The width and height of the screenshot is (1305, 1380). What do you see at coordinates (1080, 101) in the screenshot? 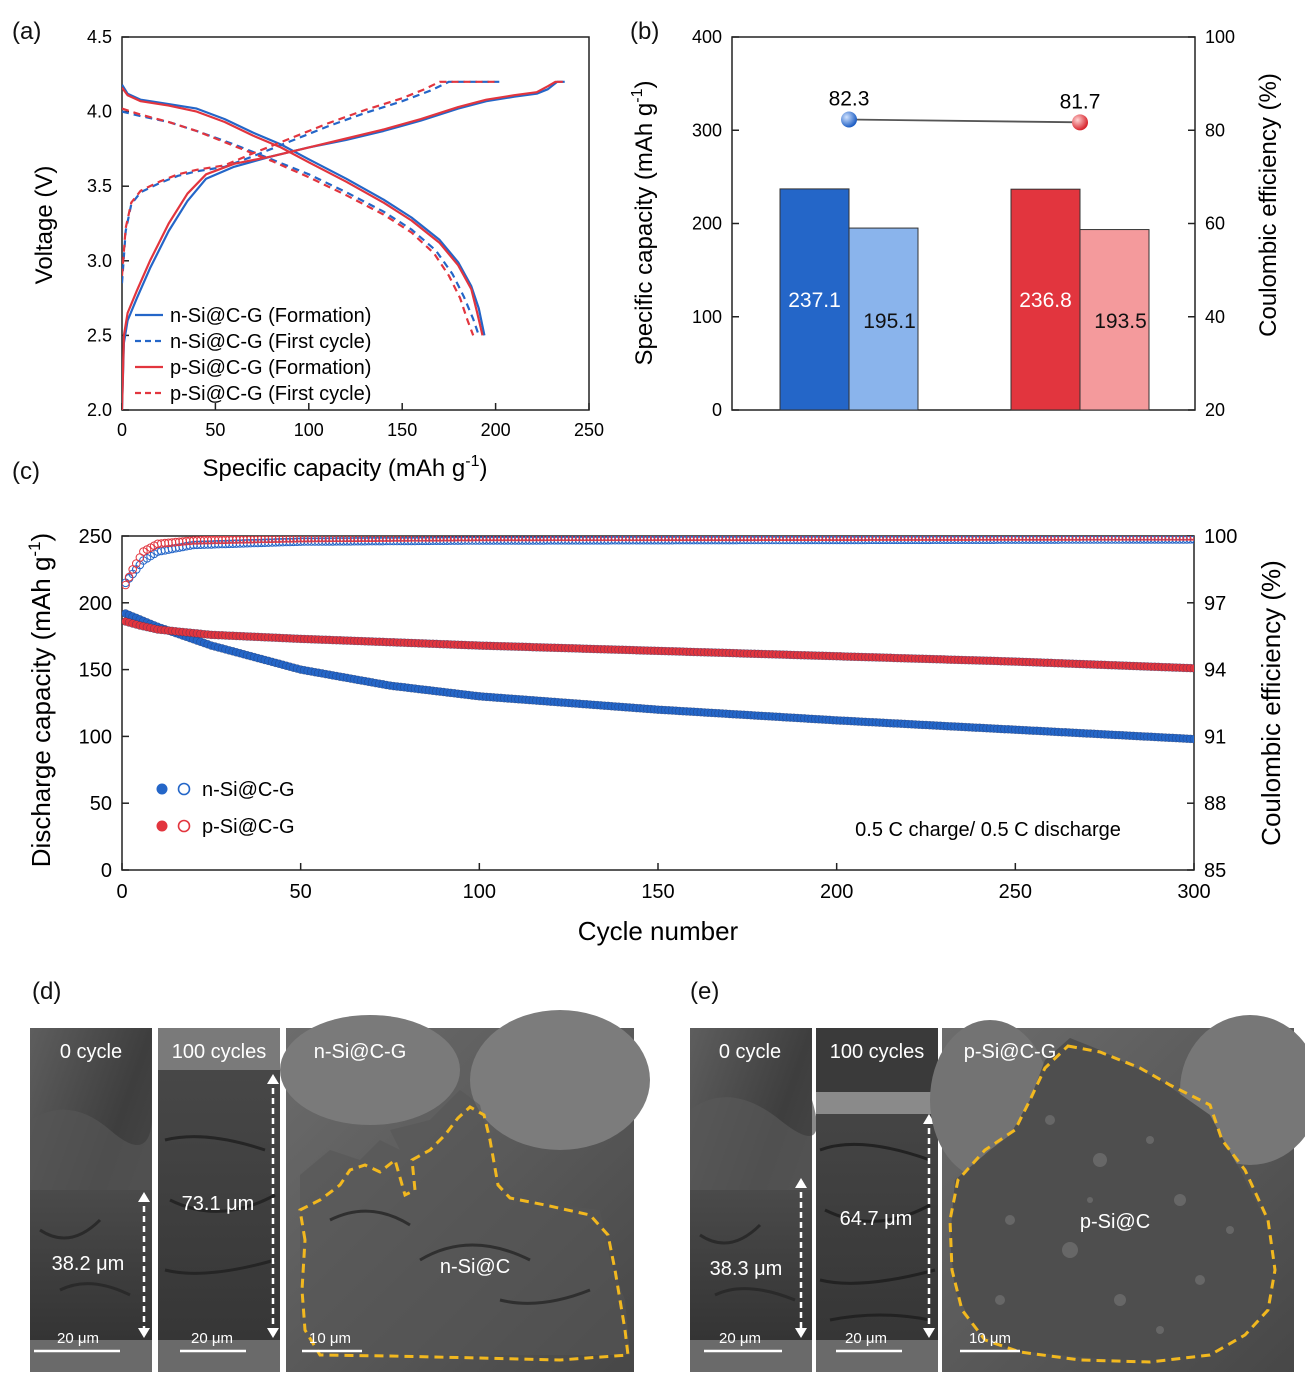
I see `chart-b-eff-label-1: 81.7` at bounding box center [1080, 101].